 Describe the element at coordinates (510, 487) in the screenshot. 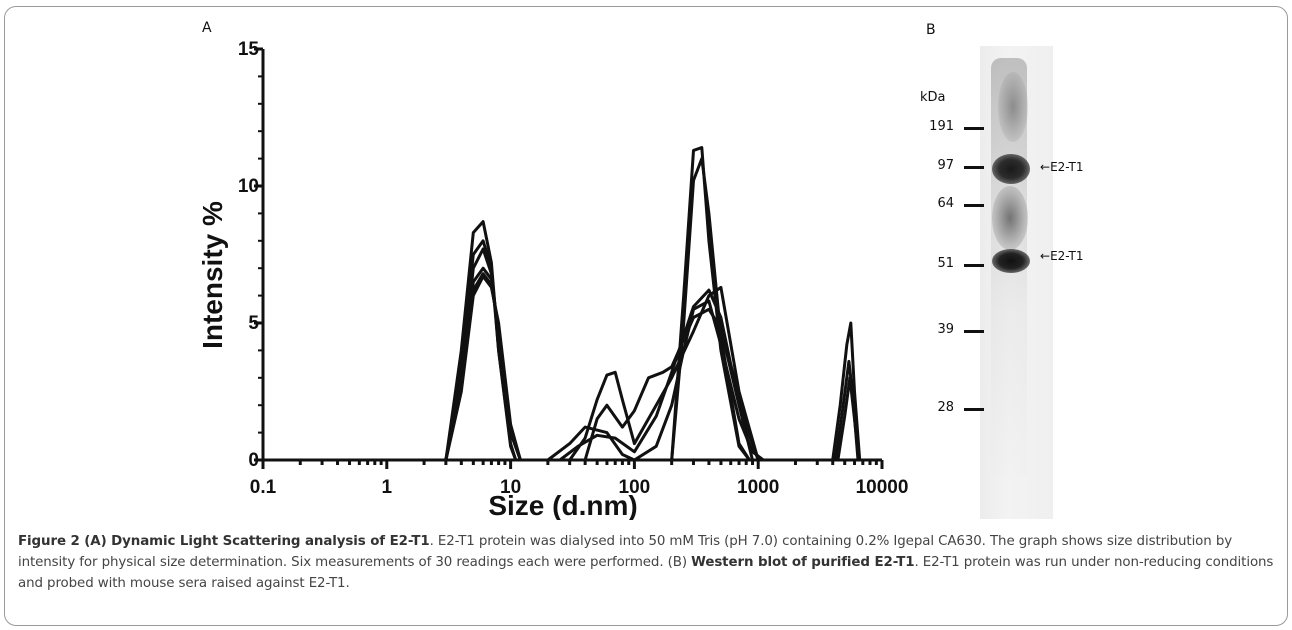

I see `x-tick-label: 10` at that location.